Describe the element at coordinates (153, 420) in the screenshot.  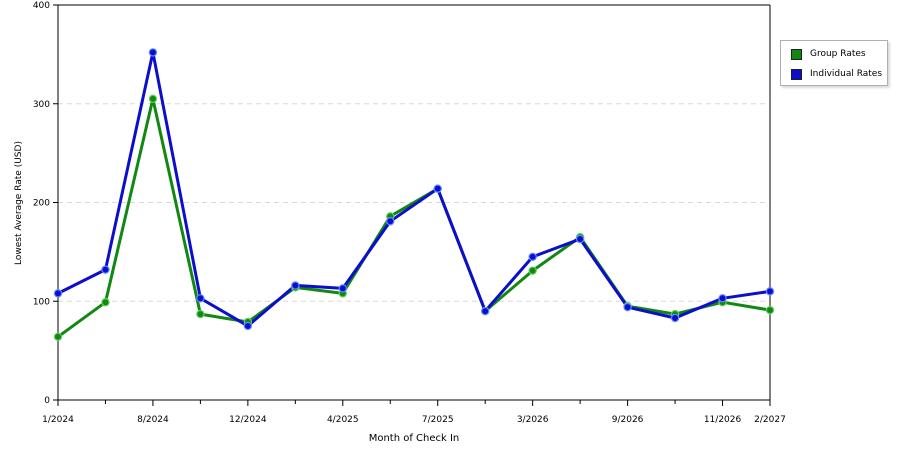
I see `x-tick-label: 8/2024` at that location.